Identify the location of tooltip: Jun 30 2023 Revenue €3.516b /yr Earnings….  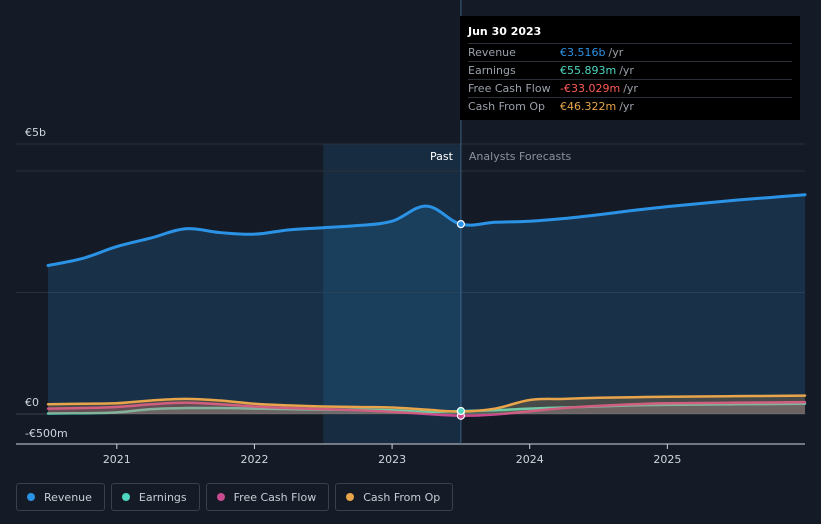
(630, 68).